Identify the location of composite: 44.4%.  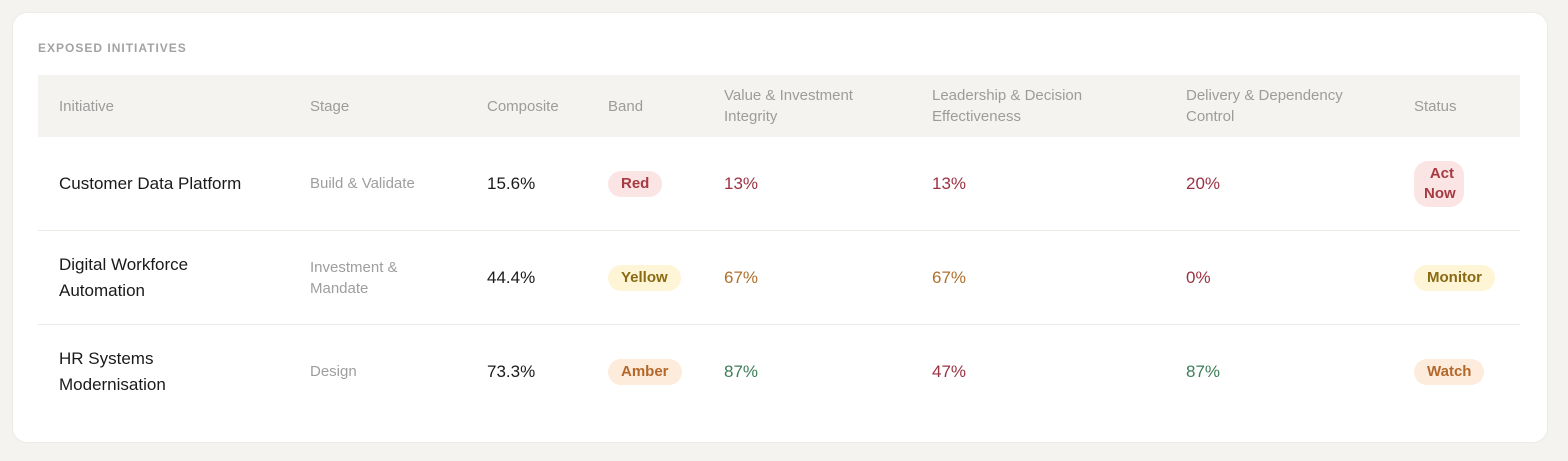
(547, 277).